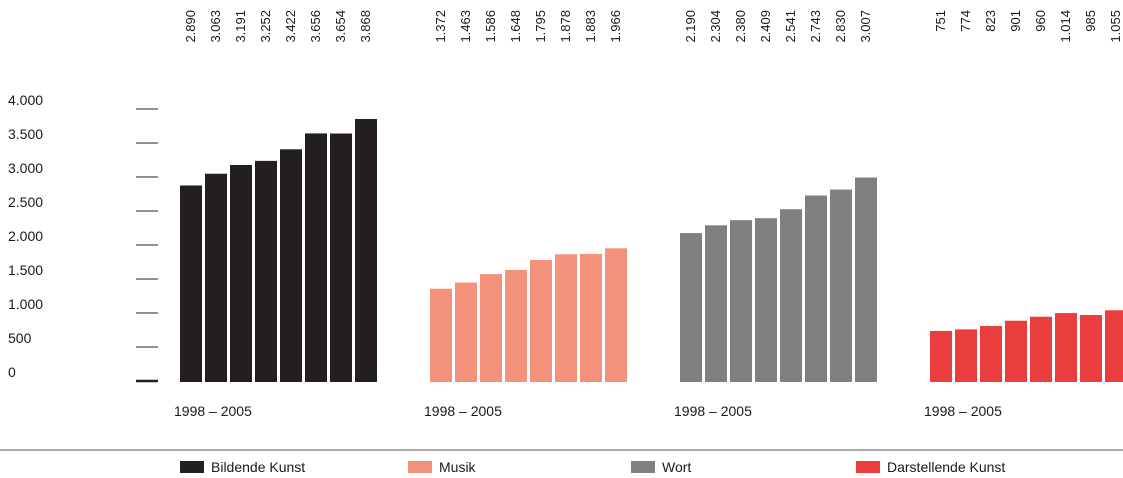 The height and width of the screenshot is (478, 1123). Describe the element at coordinates (458, 467) in the screenshot. I see `legend-label: Musik` at that location.